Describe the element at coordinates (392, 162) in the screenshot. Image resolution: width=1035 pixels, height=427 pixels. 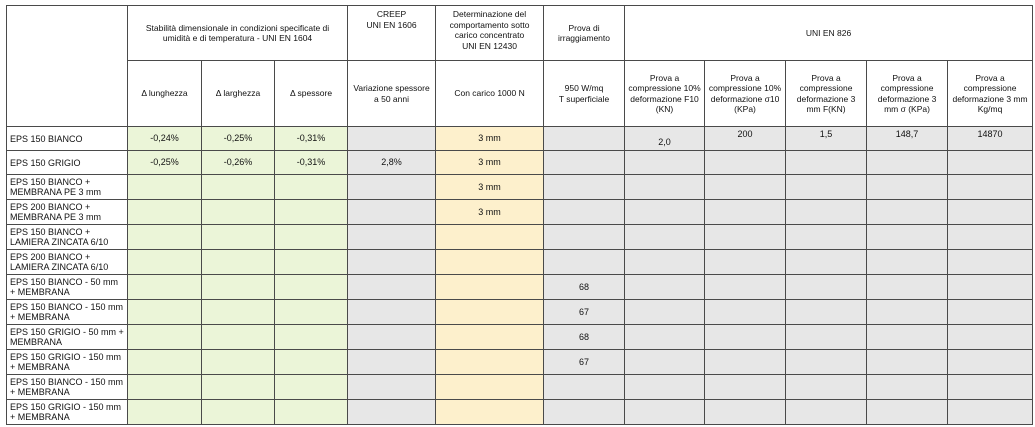
I see `creep-cell: 2,8%` at that location.